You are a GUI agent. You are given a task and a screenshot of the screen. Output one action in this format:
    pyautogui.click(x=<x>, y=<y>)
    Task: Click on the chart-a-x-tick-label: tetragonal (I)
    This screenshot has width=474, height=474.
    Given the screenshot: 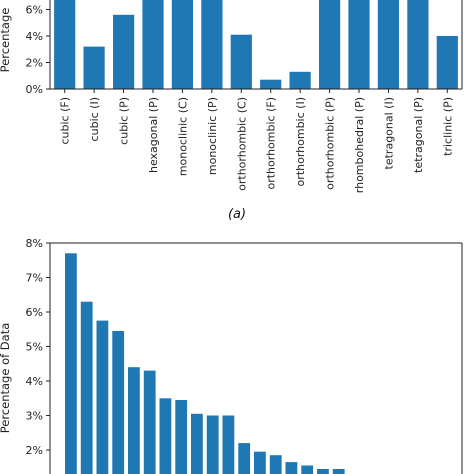 What is the action you would take?
    pyautogui.click(x=388, y=133)
    